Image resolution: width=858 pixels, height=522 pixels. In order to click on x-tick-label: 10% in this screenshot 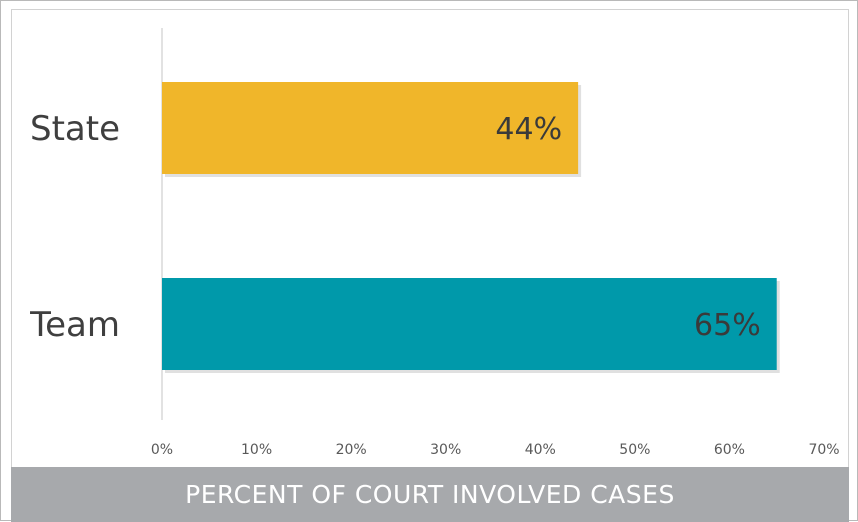, I will do `click(256, 450)`.